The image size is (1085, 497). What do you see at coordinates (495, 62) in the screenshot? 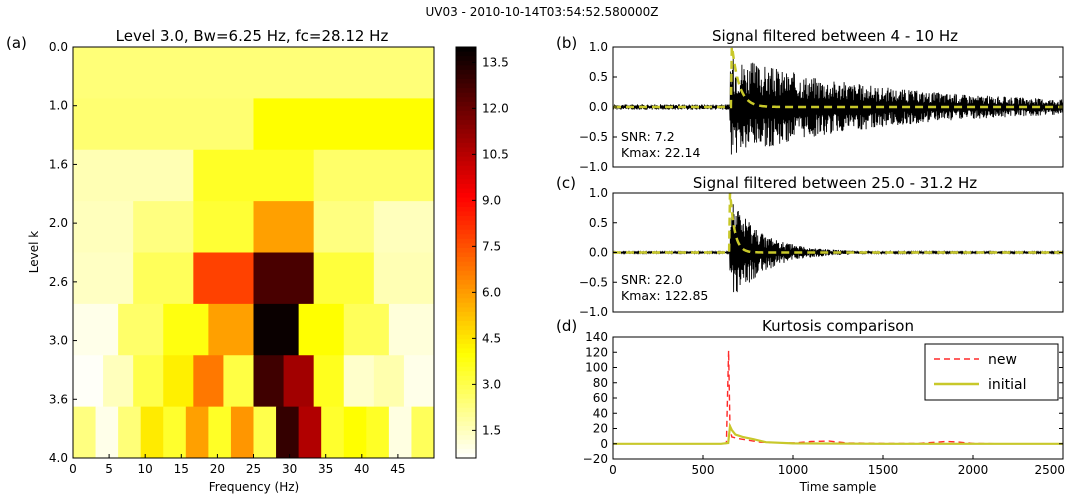
I see `colorbar-tick-label-13-5: 13.5` at bounding box center [495, 62].